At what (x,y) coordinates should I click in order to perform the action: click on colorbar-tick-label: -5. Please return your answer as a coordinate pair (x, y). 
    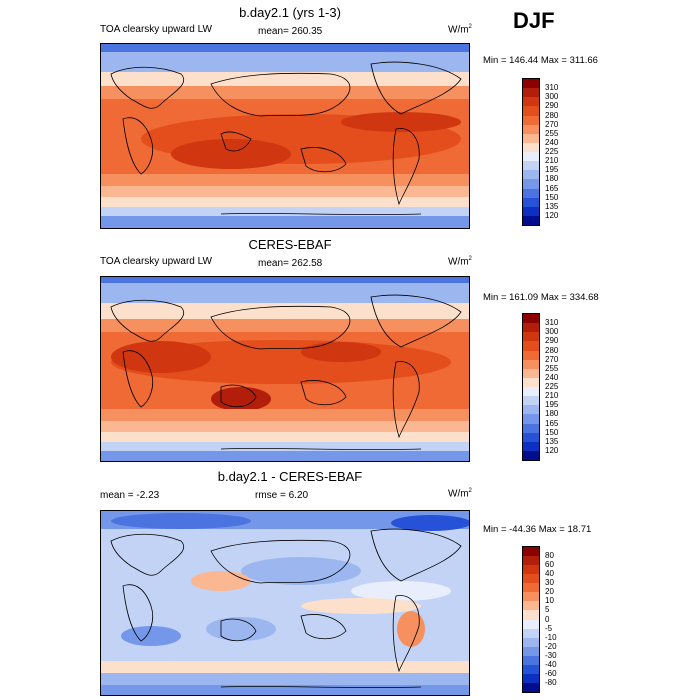
    Looking at the image, I should click on (549, 628).